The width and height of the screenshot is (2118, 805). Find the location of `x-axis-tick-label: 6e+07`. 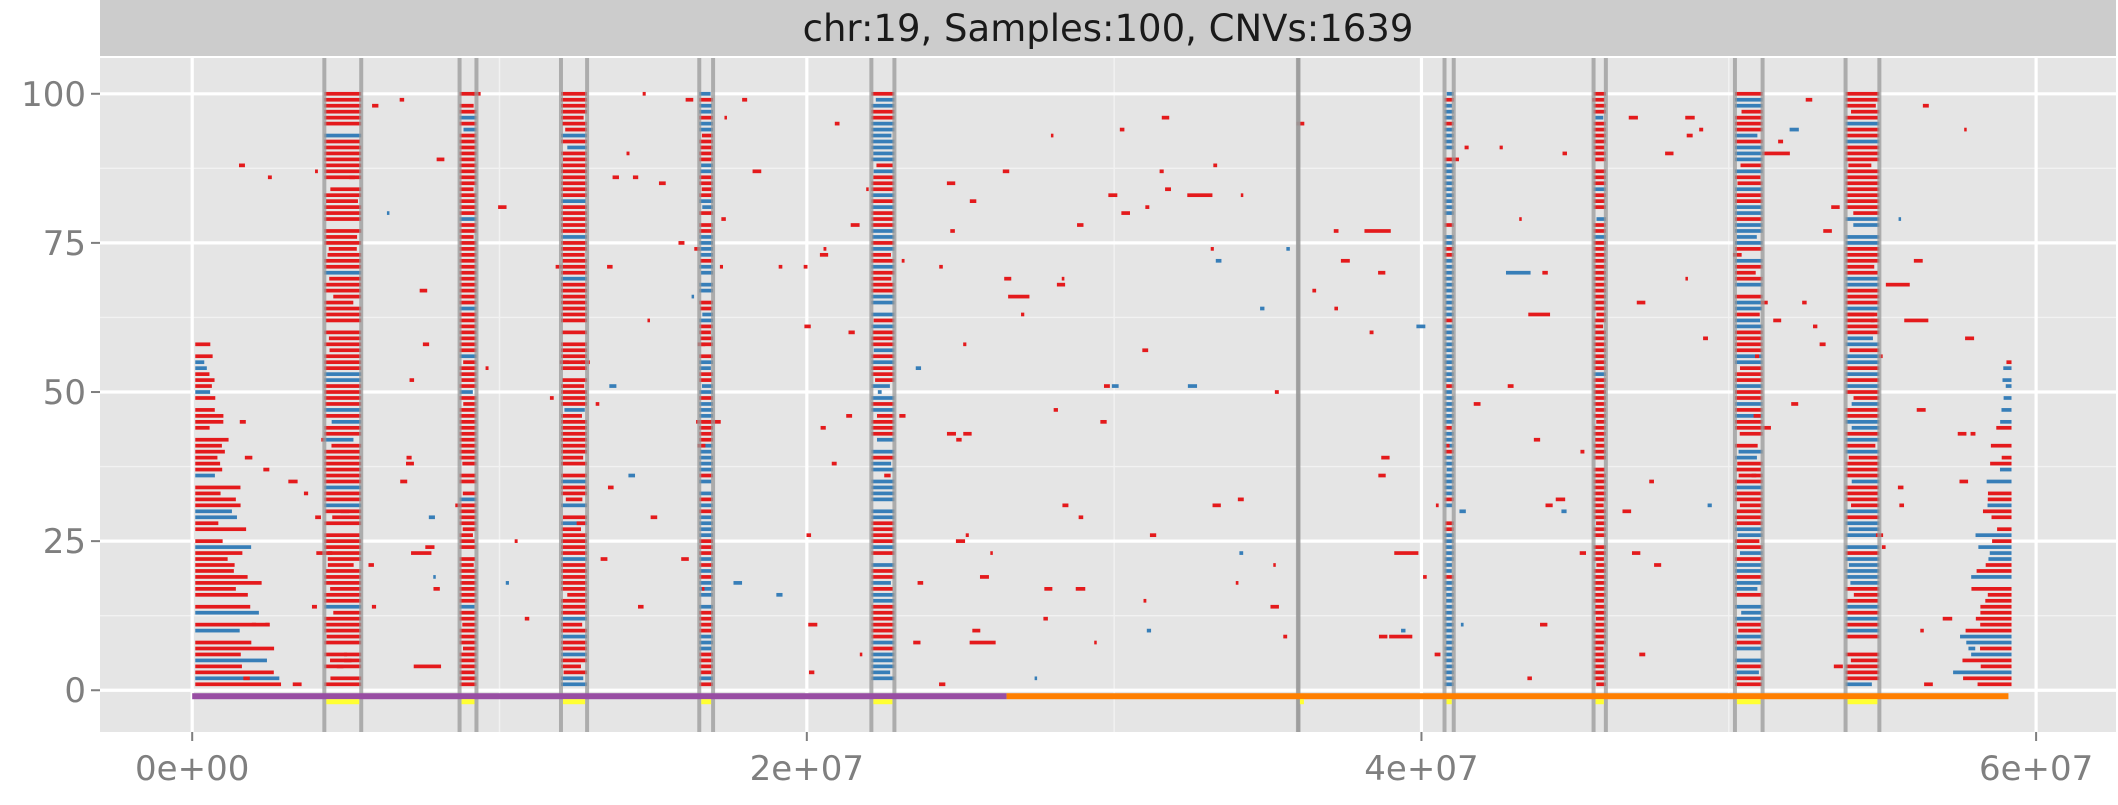

x-axis-tick-label: 6e+07 is located at coordinates (2036, 769).